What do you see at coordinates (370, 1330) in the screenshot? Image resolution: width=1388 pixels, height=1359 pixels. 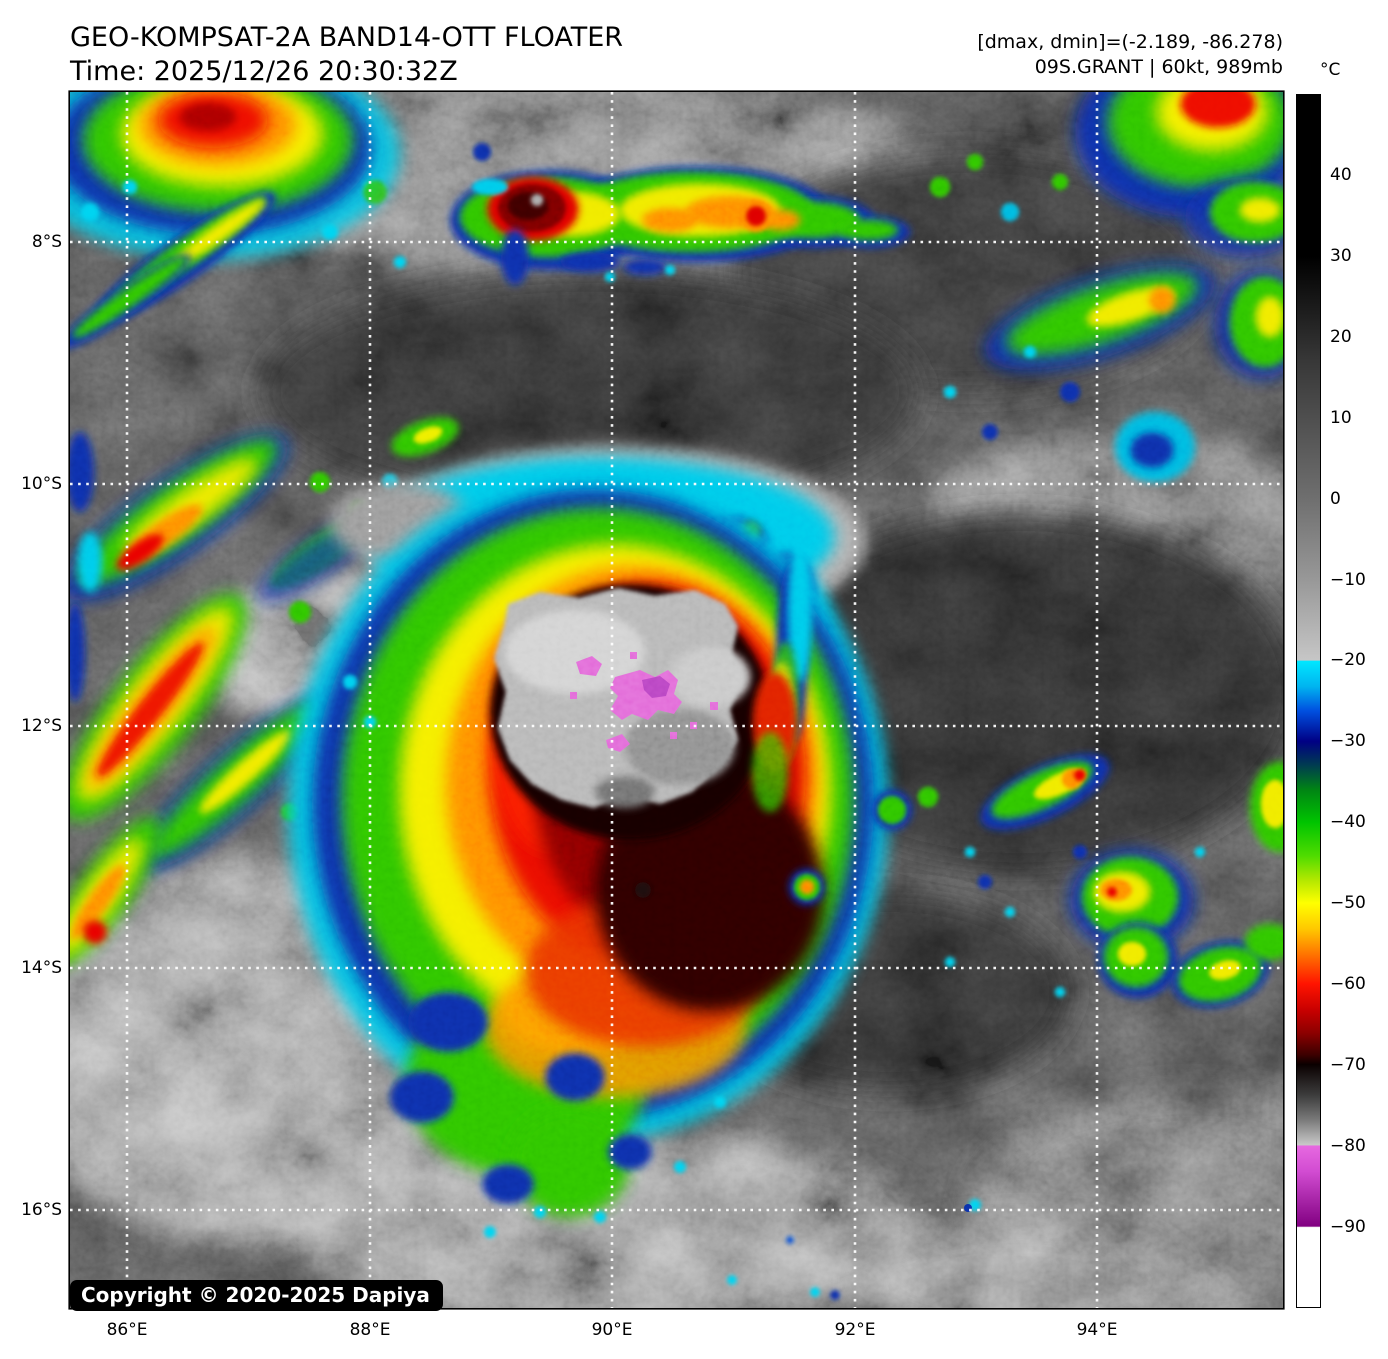 I see `lon-label-88e: 88°E` at bounding box center [370, 1330].